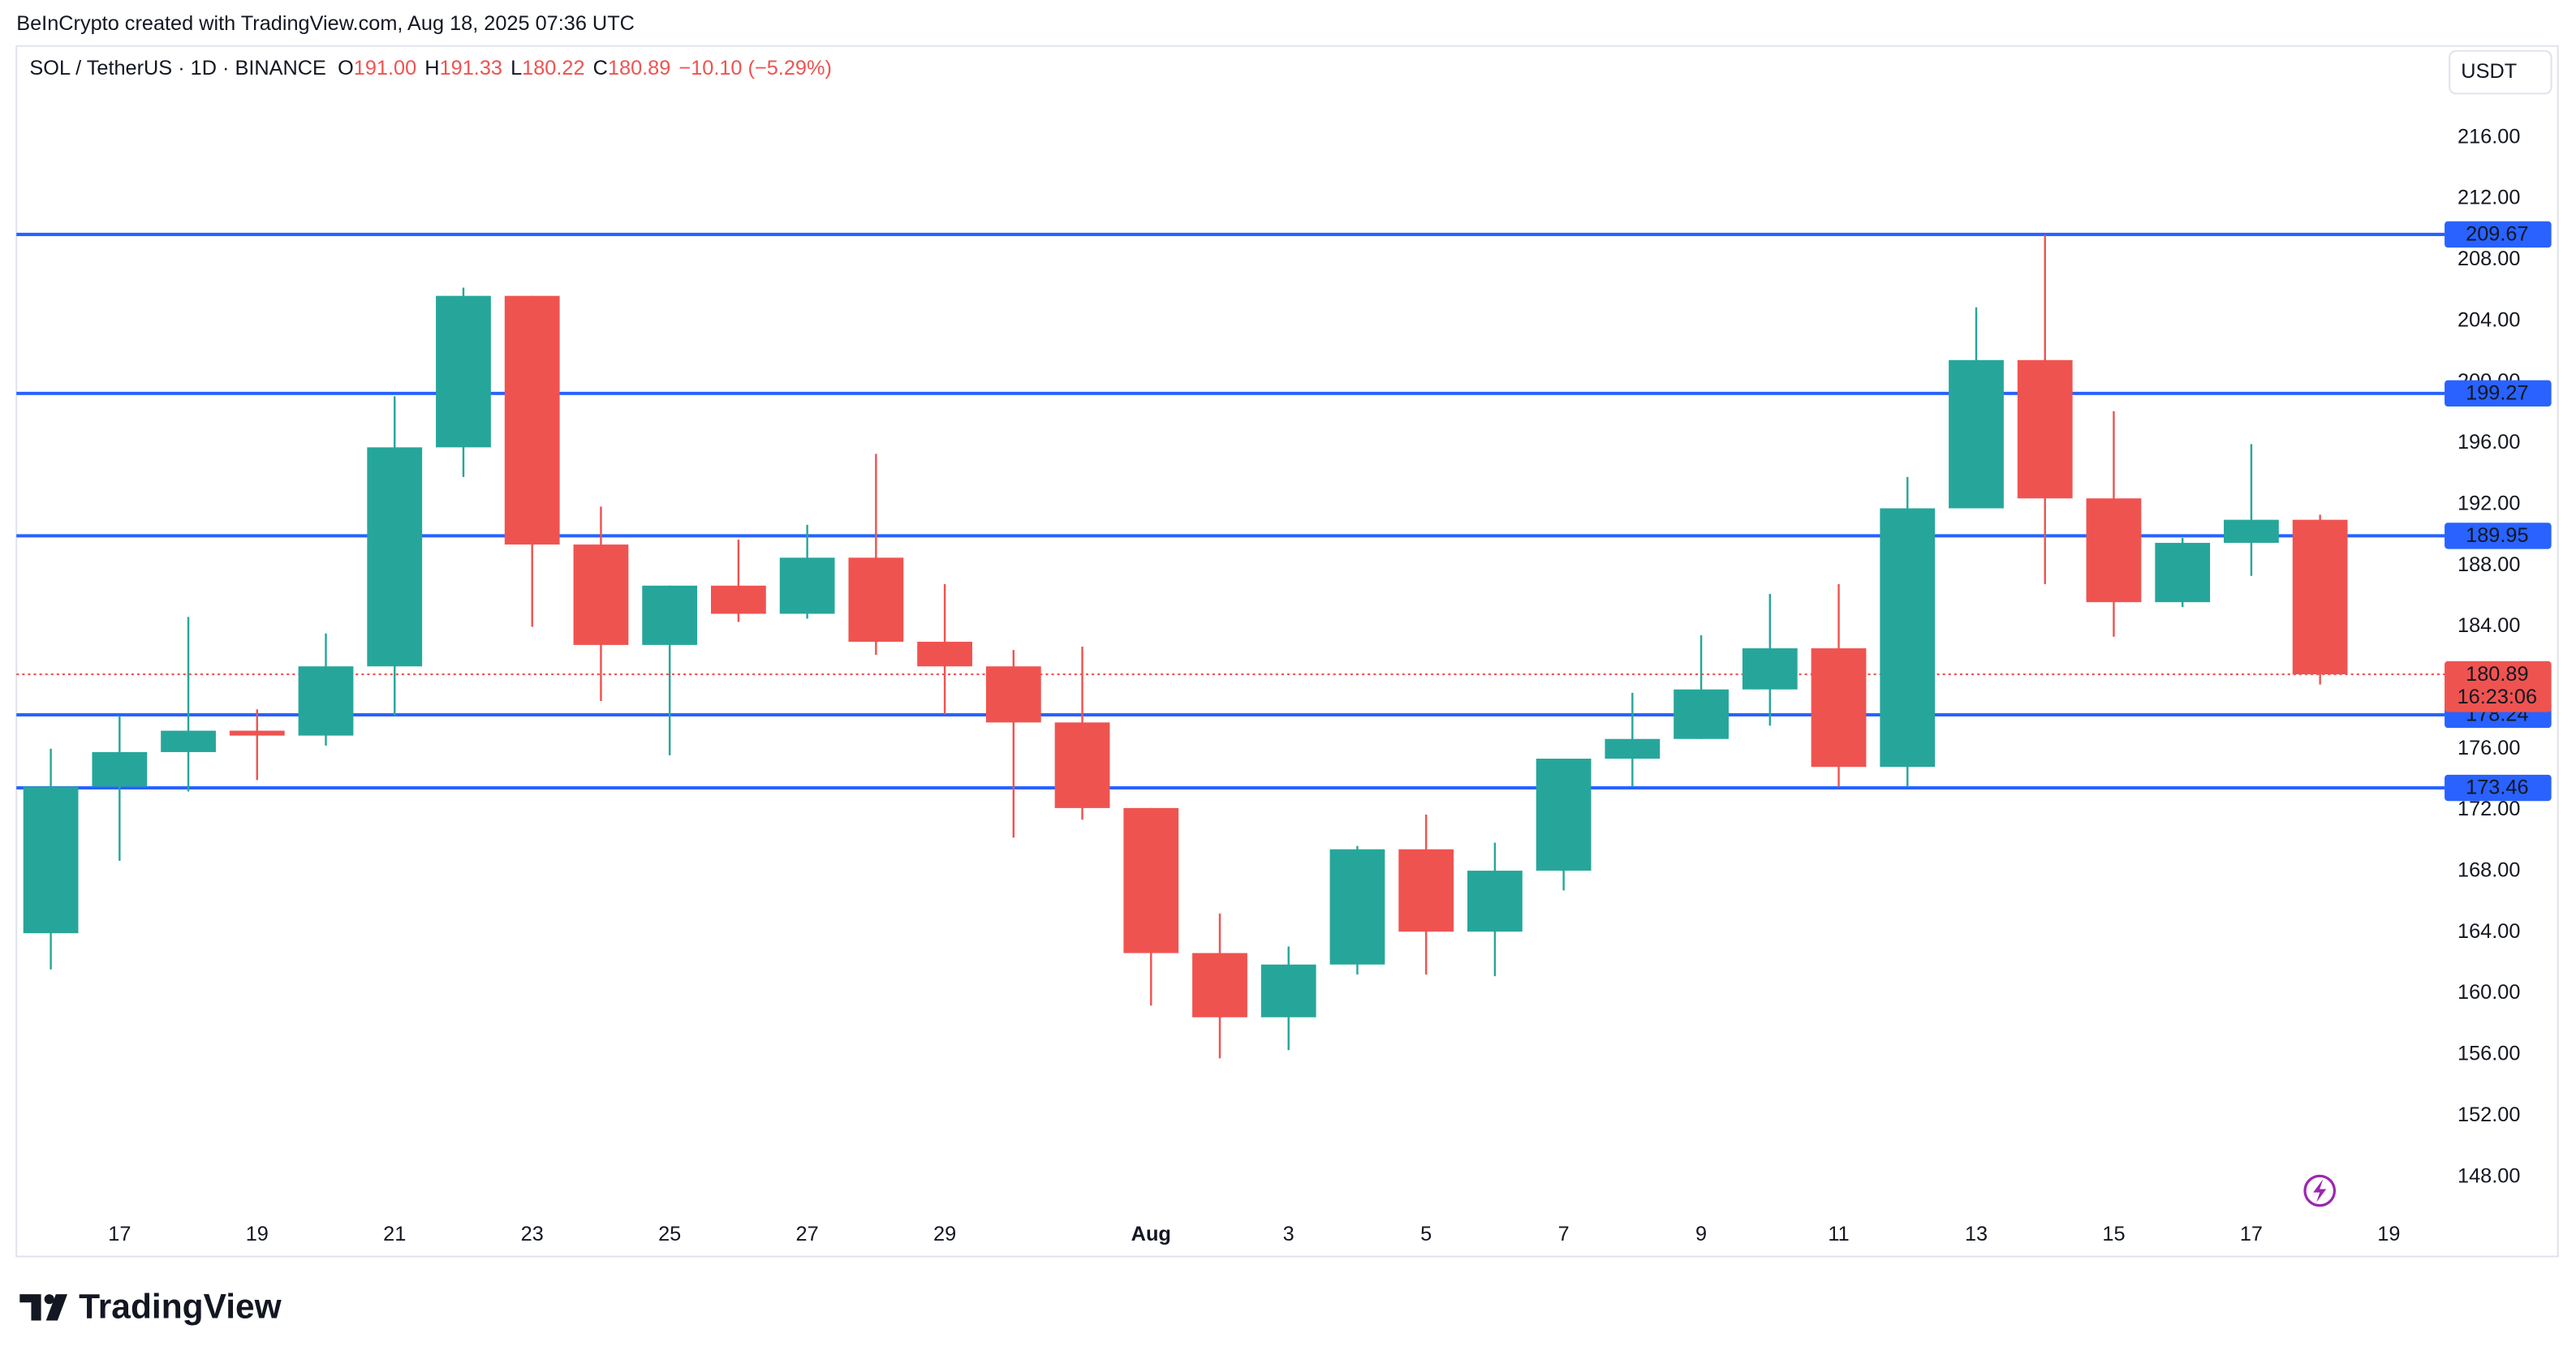 The height and width of the screenshot is (1355, 2576). Describe the element at coordinates (2489, 748) in the screenshot. I see `y-tick-label: 176.00` at that location.